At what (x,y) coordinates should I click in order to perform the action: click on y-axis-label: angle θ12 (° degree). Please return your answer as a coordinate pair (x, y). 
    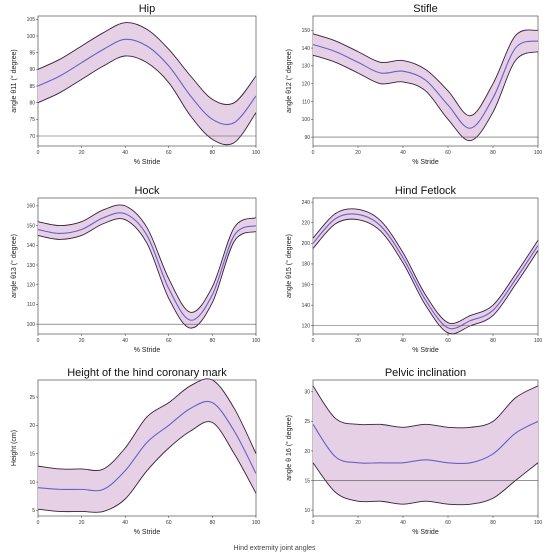
    Looking at the image, I should click on (289, 81).